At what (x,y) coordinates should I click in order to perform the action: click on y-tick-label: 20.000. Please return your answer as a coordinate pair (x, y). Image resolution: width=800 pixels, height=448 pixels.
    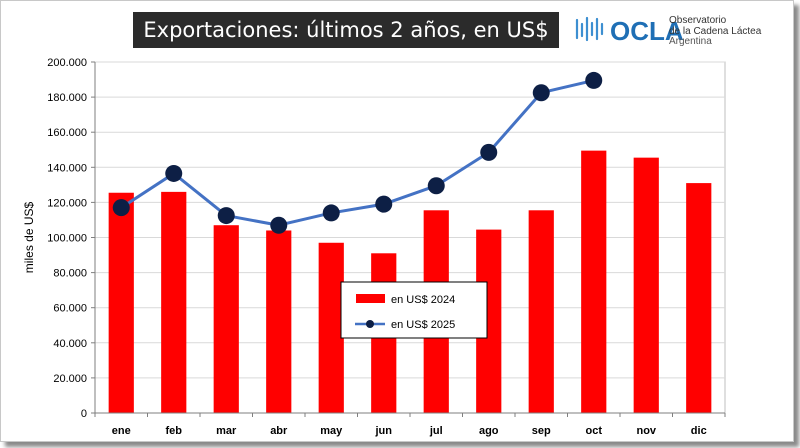
    Looking at the image, I should click on (70, 379).